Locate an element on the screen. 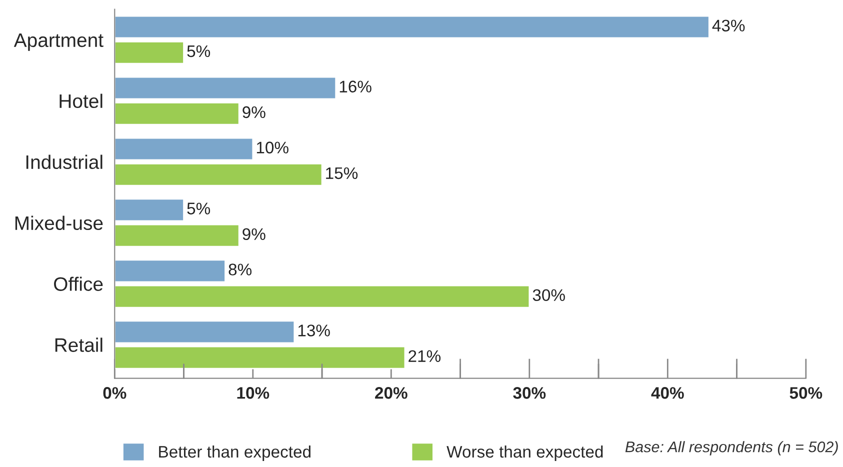  data-label: 13% is located at coordinates (314, 330).